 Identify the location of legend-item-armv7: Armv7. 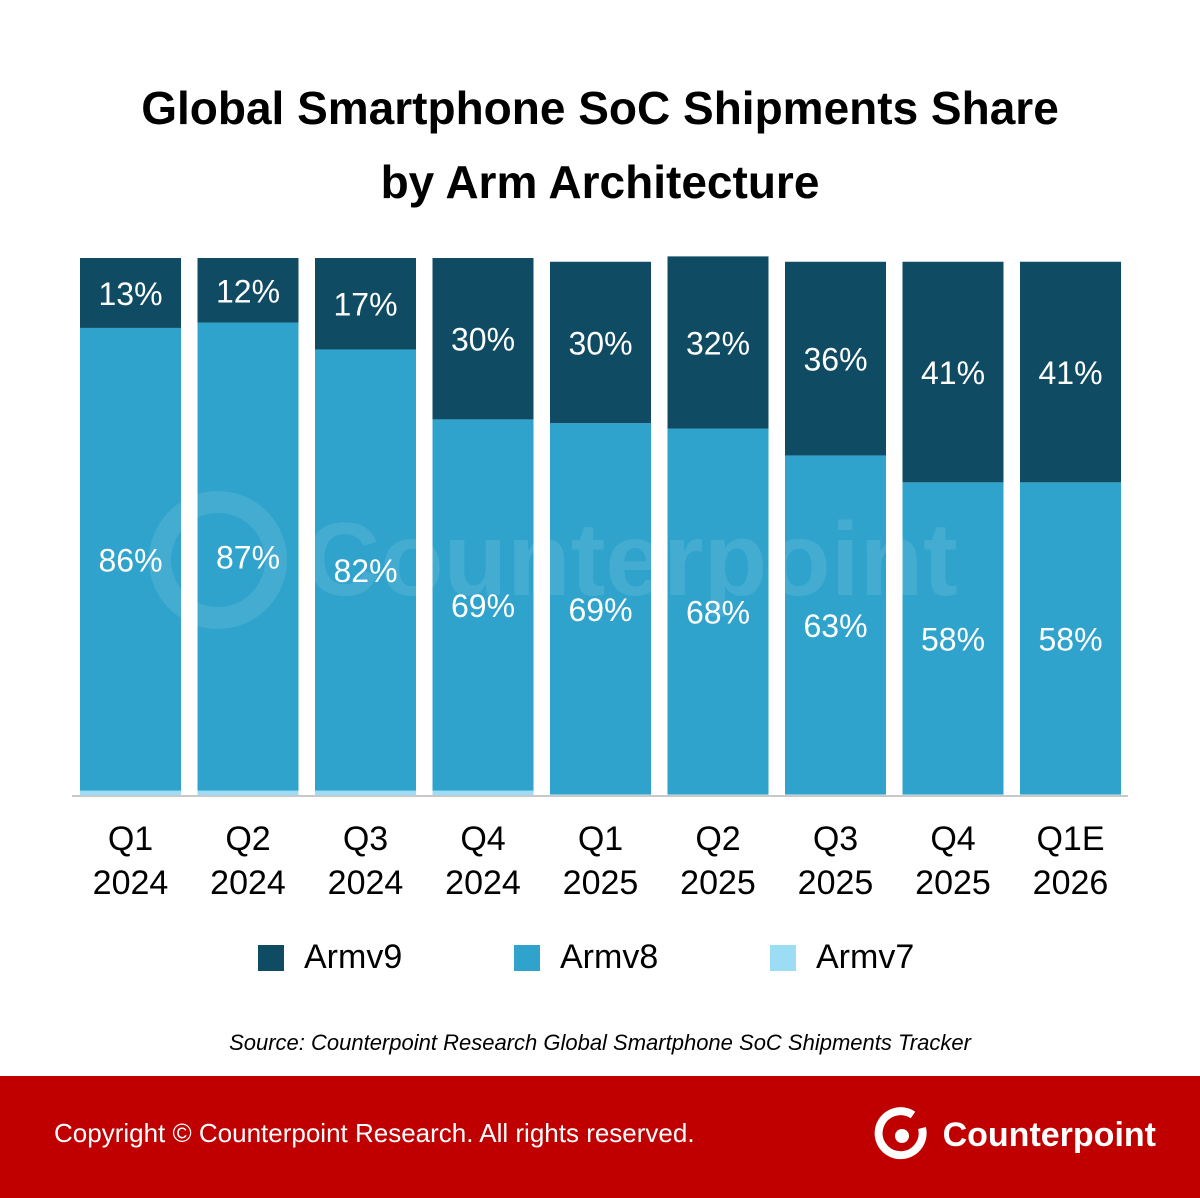
(842, 957).